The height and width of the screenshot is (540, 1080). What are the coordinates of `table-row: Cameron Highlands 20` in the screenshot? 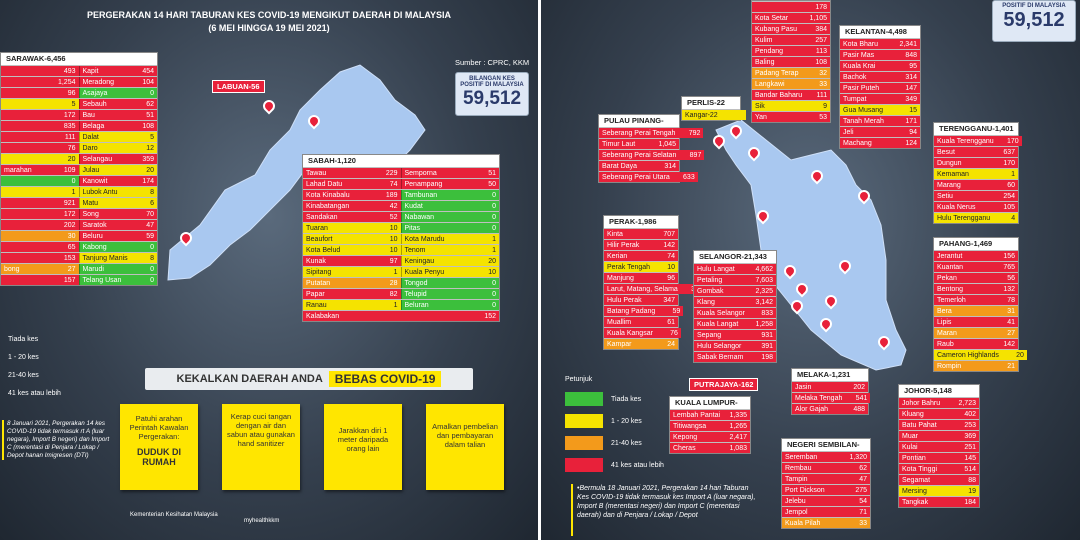 It's located at (980, 354).